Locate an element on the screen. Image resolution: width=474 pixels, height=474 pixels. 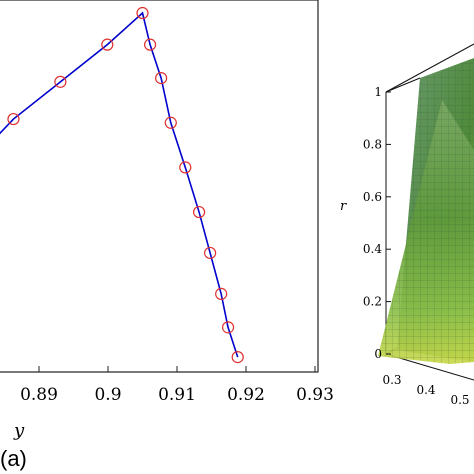
z-tick-label: 0.8 is located at coordinates (372, 144).